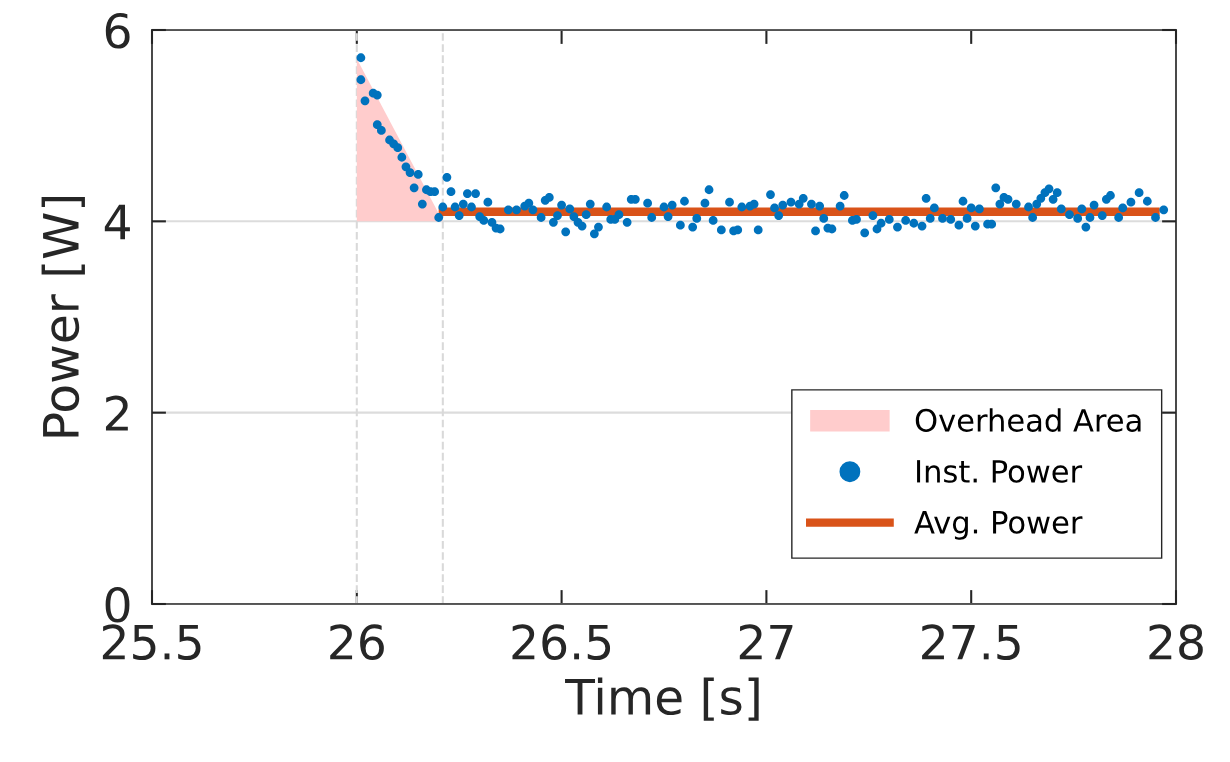 This screenshot has width=1230, height=762. Describe the element at coordinates (662, 699) in the screenshot. I see `x-axis-title: Time [s]` at that location.